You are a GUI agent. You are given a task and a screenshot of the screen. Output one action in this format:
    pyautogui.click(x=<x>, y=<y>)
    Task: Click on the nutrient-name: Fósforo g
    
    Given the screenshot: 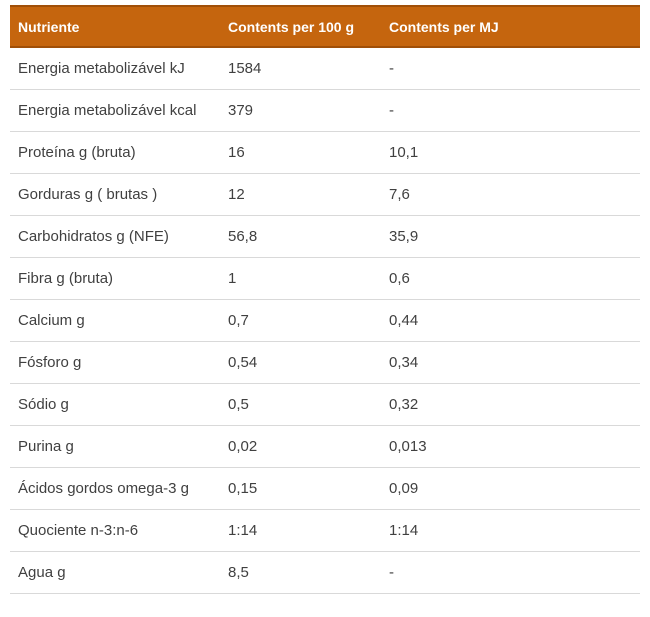 What is the action you would take?
    pyautogui.click(x=50, y=362)
    